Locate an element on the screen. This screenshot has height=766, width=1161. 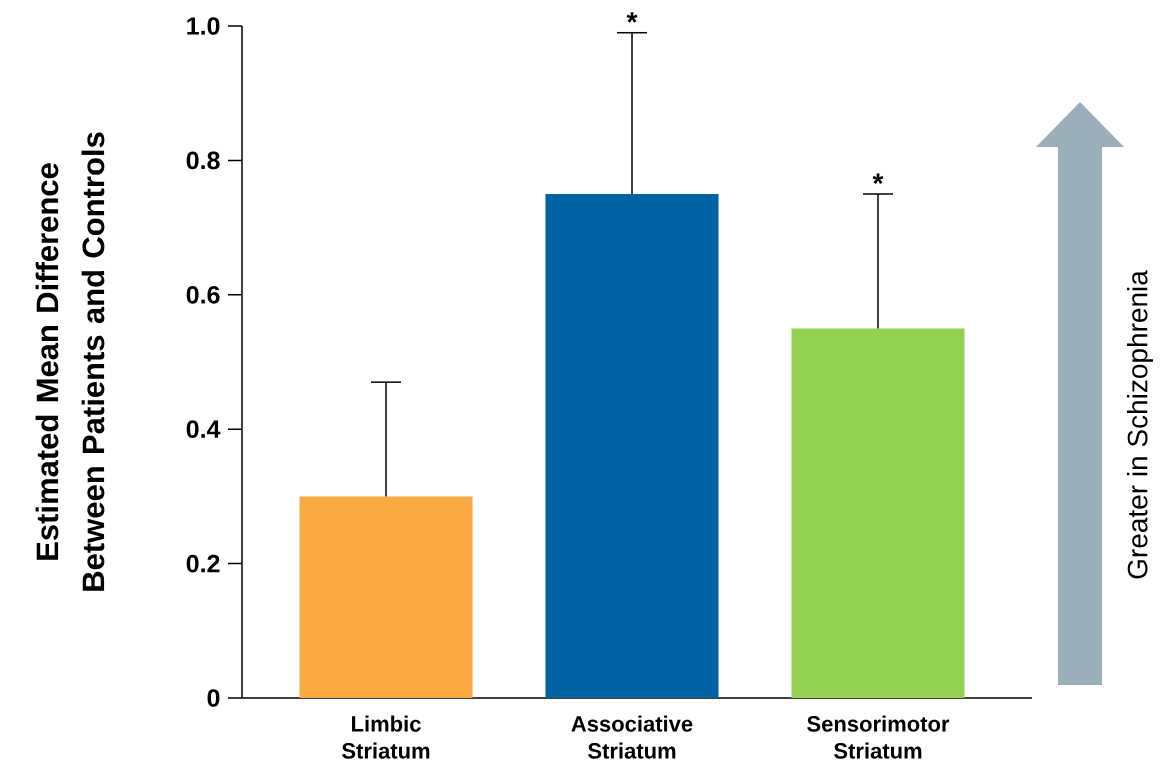
x-tick-label: Sensorimotor Striatum is located at coordinates (878, 737).